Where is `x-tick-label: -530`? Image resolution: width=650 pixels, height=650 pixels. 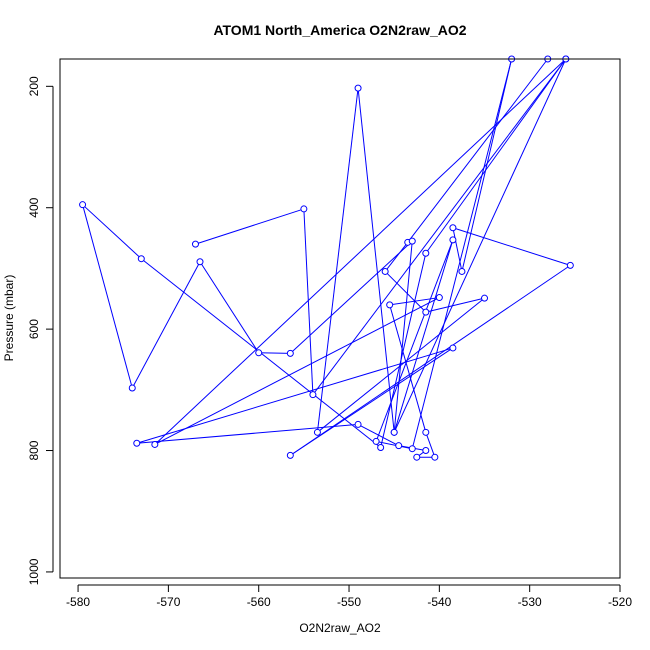 x-tick-label: -530 is located at coordinates (530, 602).